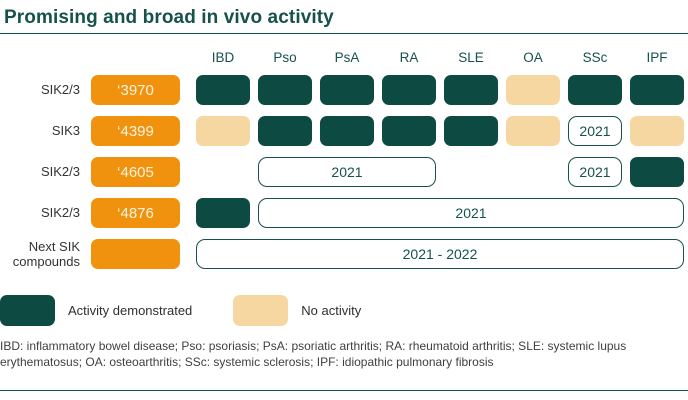  What do you see at coordinates (471, 131) in the screenshot?
I see `cell-2-sle-activity` at bounding box center [471, 131].